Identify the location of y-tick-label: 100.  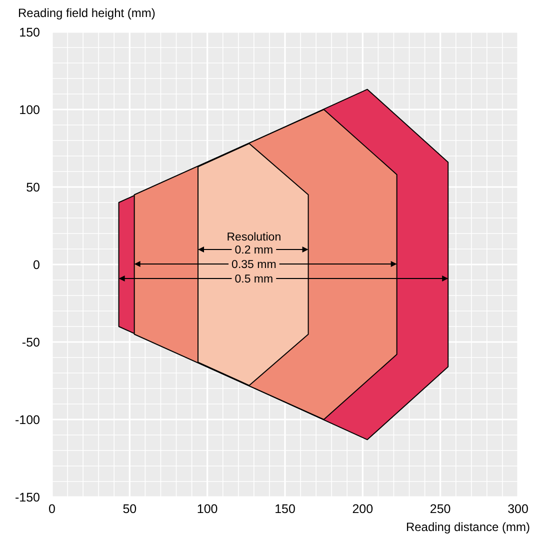
(29, 110).